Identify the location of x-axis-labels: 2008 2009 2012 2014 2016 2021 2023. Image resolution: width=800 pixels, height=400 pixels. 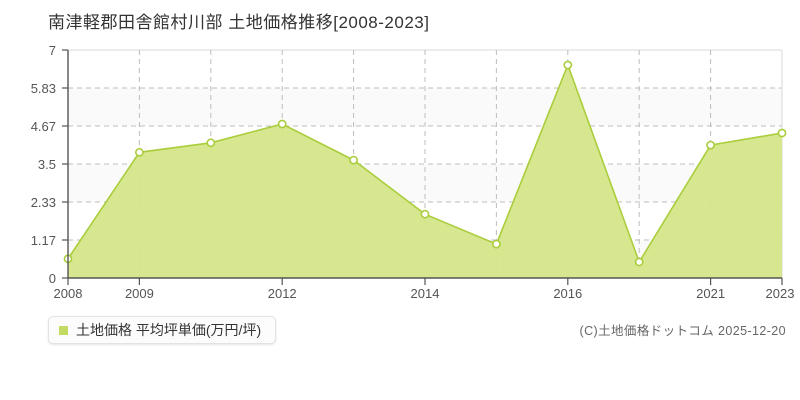
(424, 293).